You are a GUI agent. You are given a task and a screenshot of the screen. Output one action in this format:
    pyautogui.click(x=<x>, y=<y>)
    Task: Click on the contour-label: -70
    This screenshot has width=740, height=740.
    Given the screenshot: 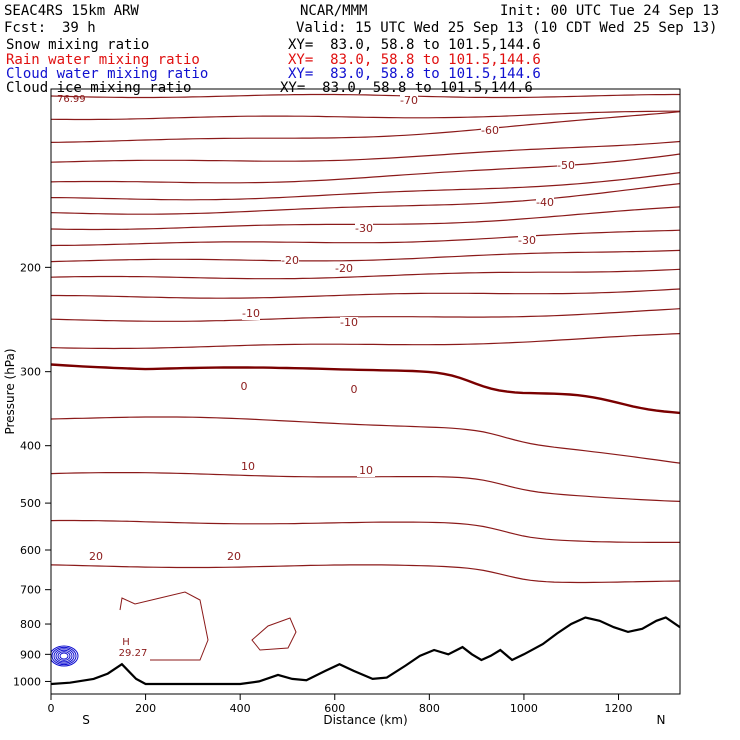 What is the action you would take?
    pyautogui.click(x=409, y=100)
    